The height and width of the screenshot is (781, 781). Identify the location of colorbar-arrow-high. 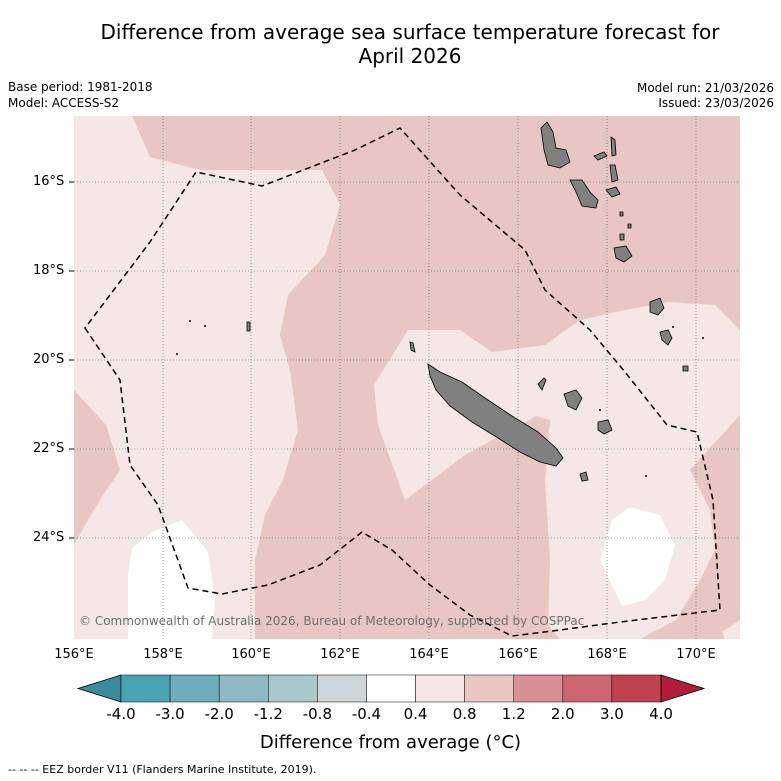
(683, 688).